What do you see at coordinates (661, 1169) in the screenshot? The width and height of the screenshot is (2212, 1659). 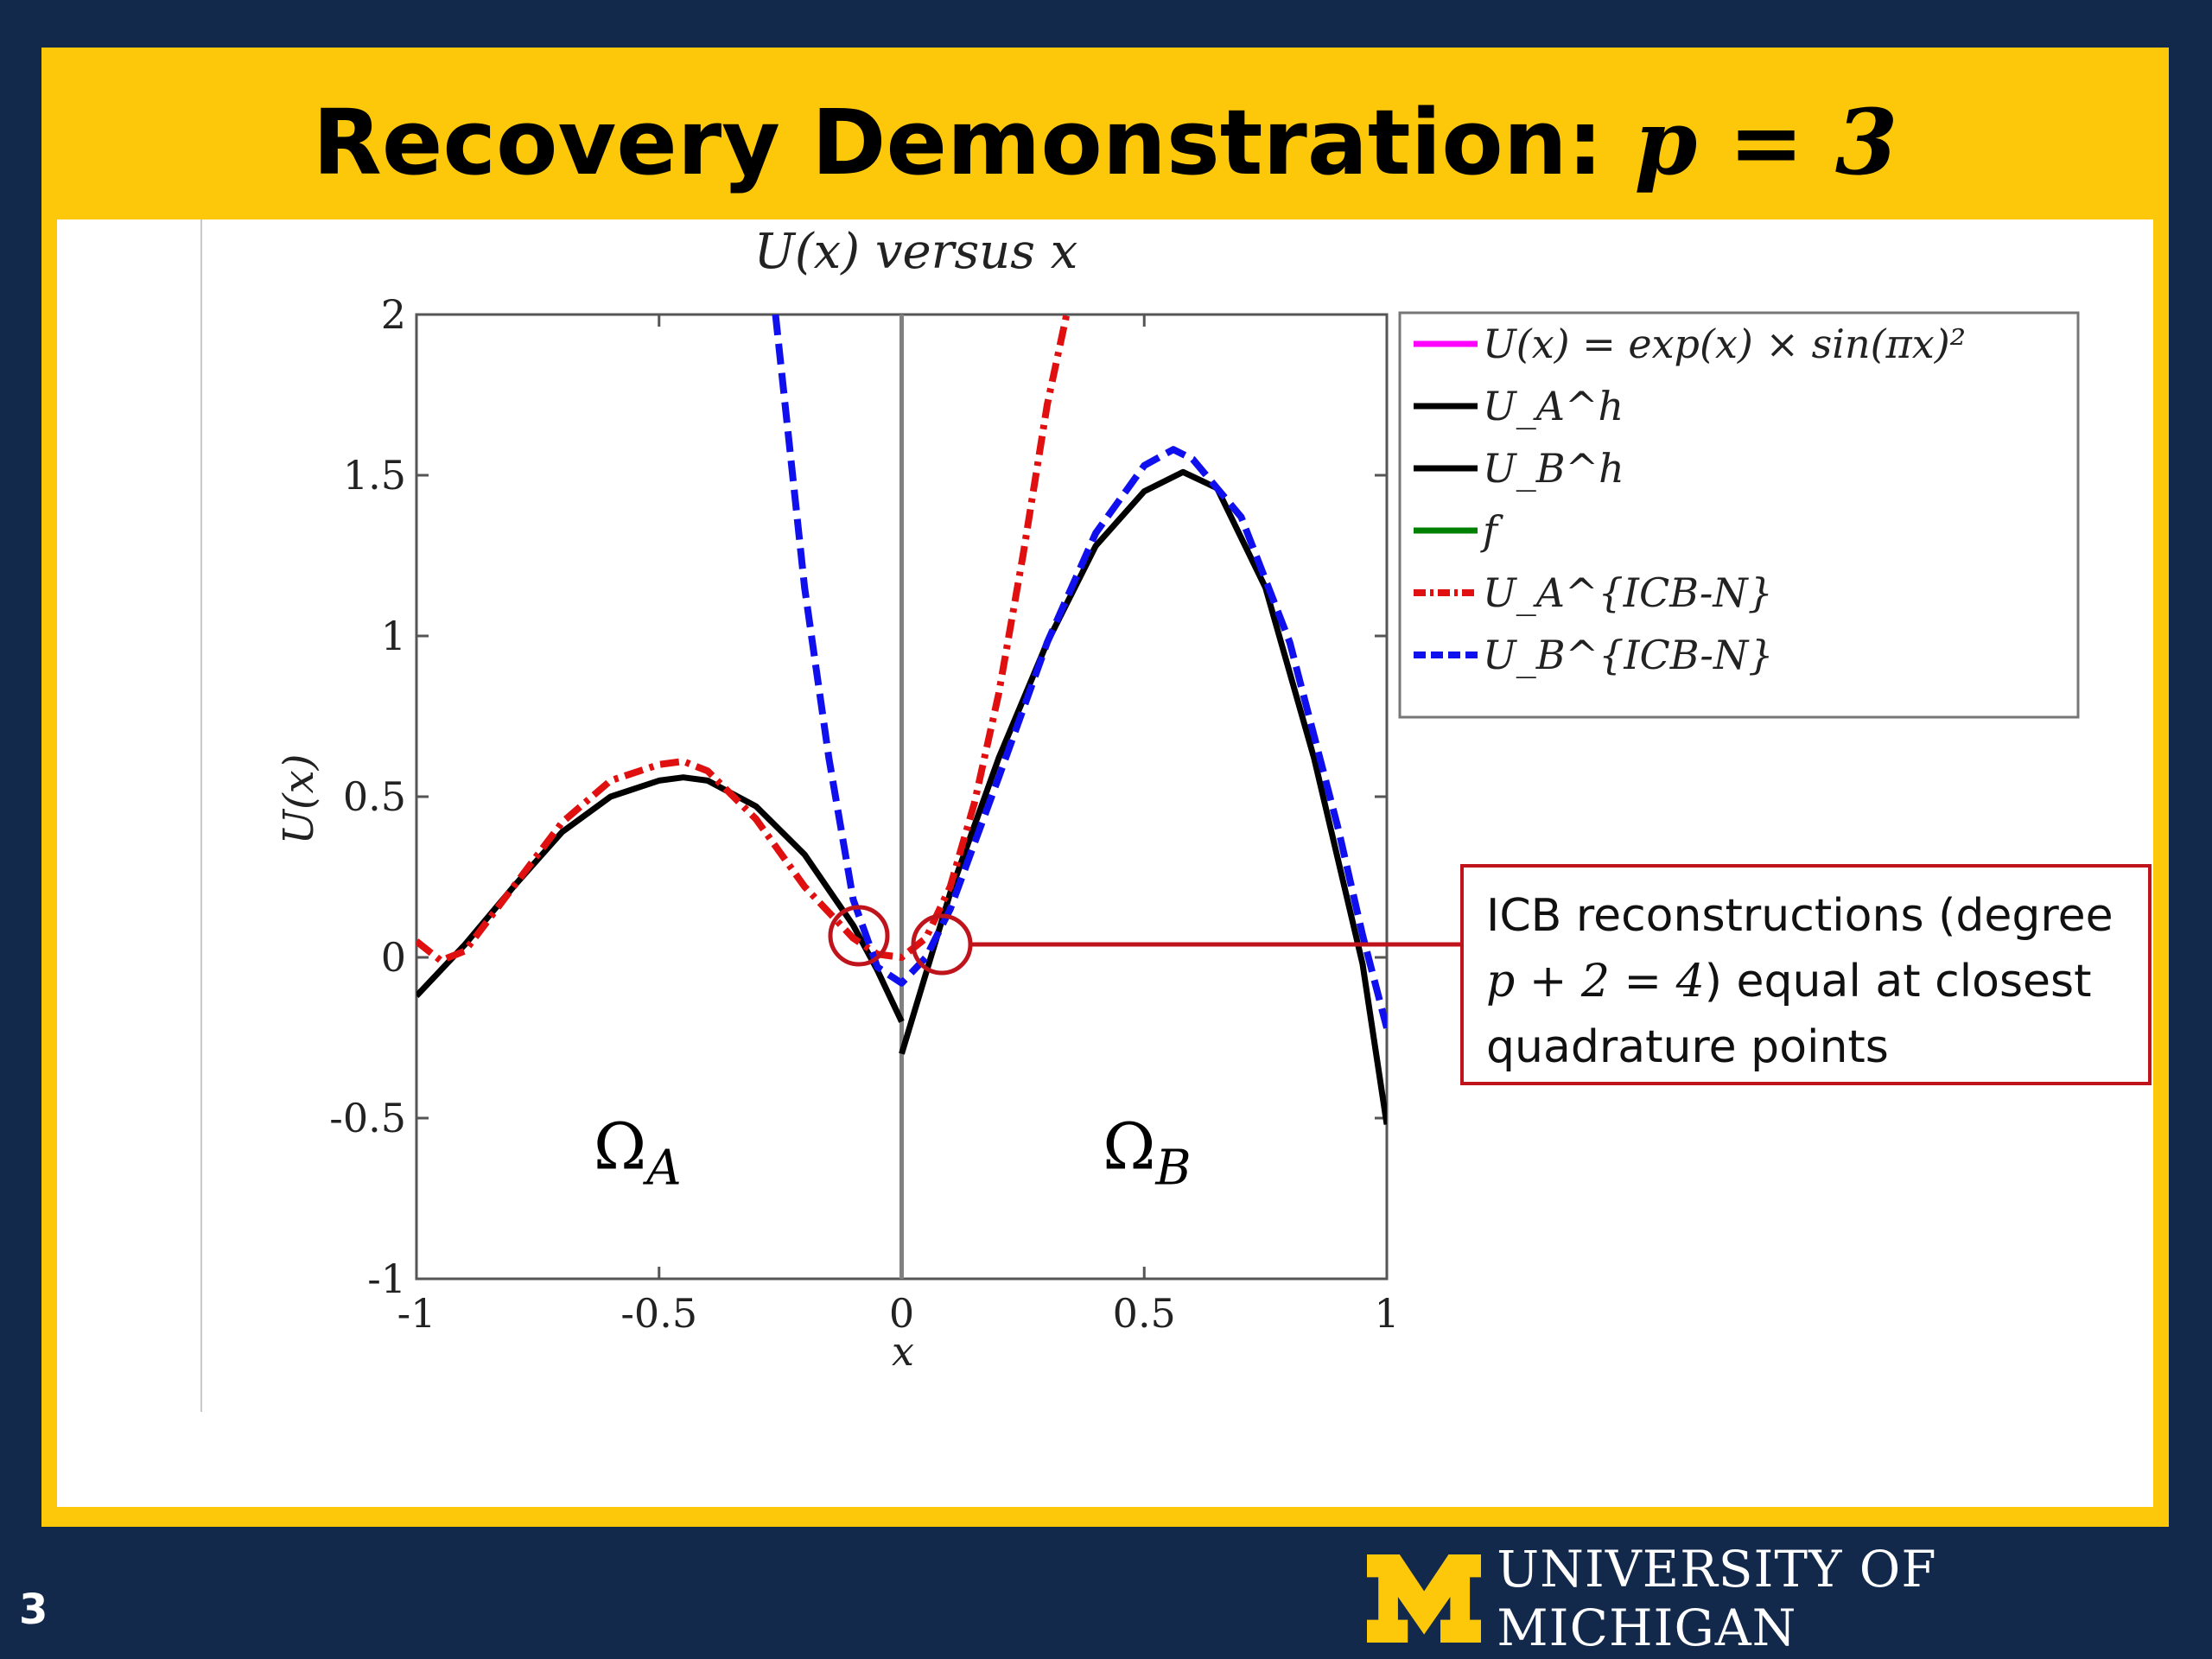 I see `region-label-subscript: A` at bounding box center [661, 1169].